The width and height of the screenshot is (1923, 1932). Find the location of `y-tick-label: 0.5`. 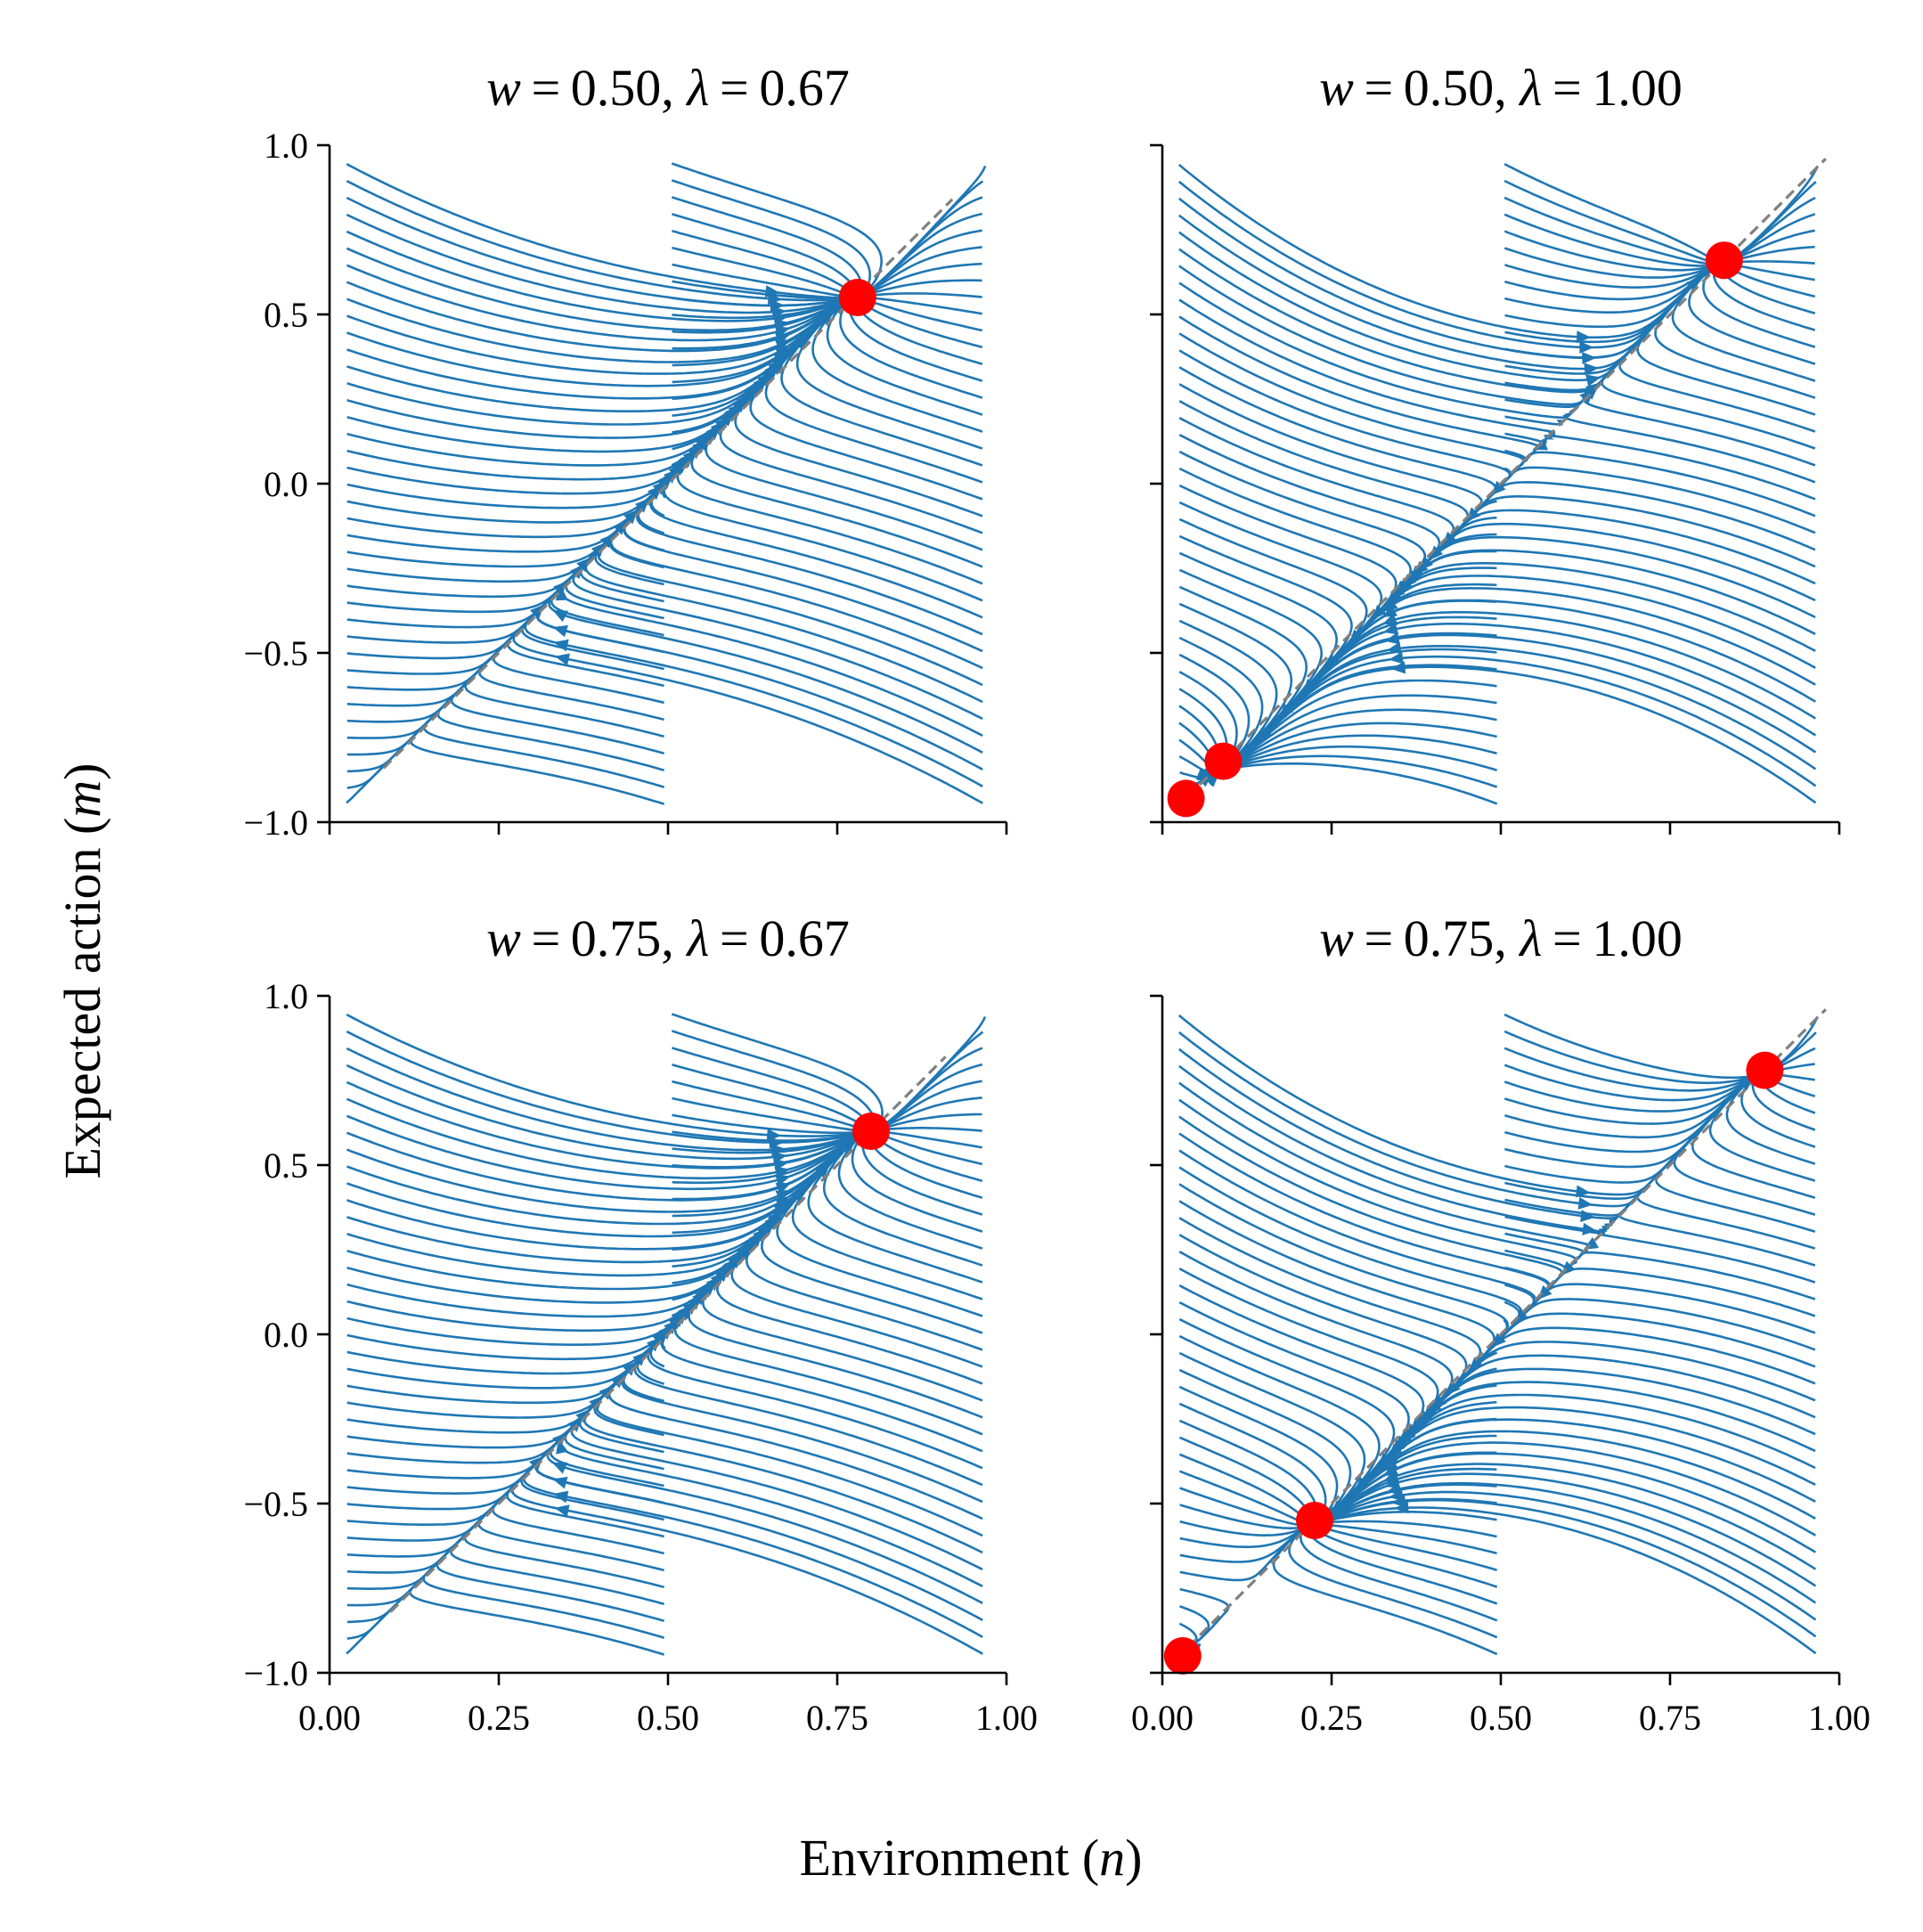

y-tick-label: 0.5 is located at coordinates (286, 315).